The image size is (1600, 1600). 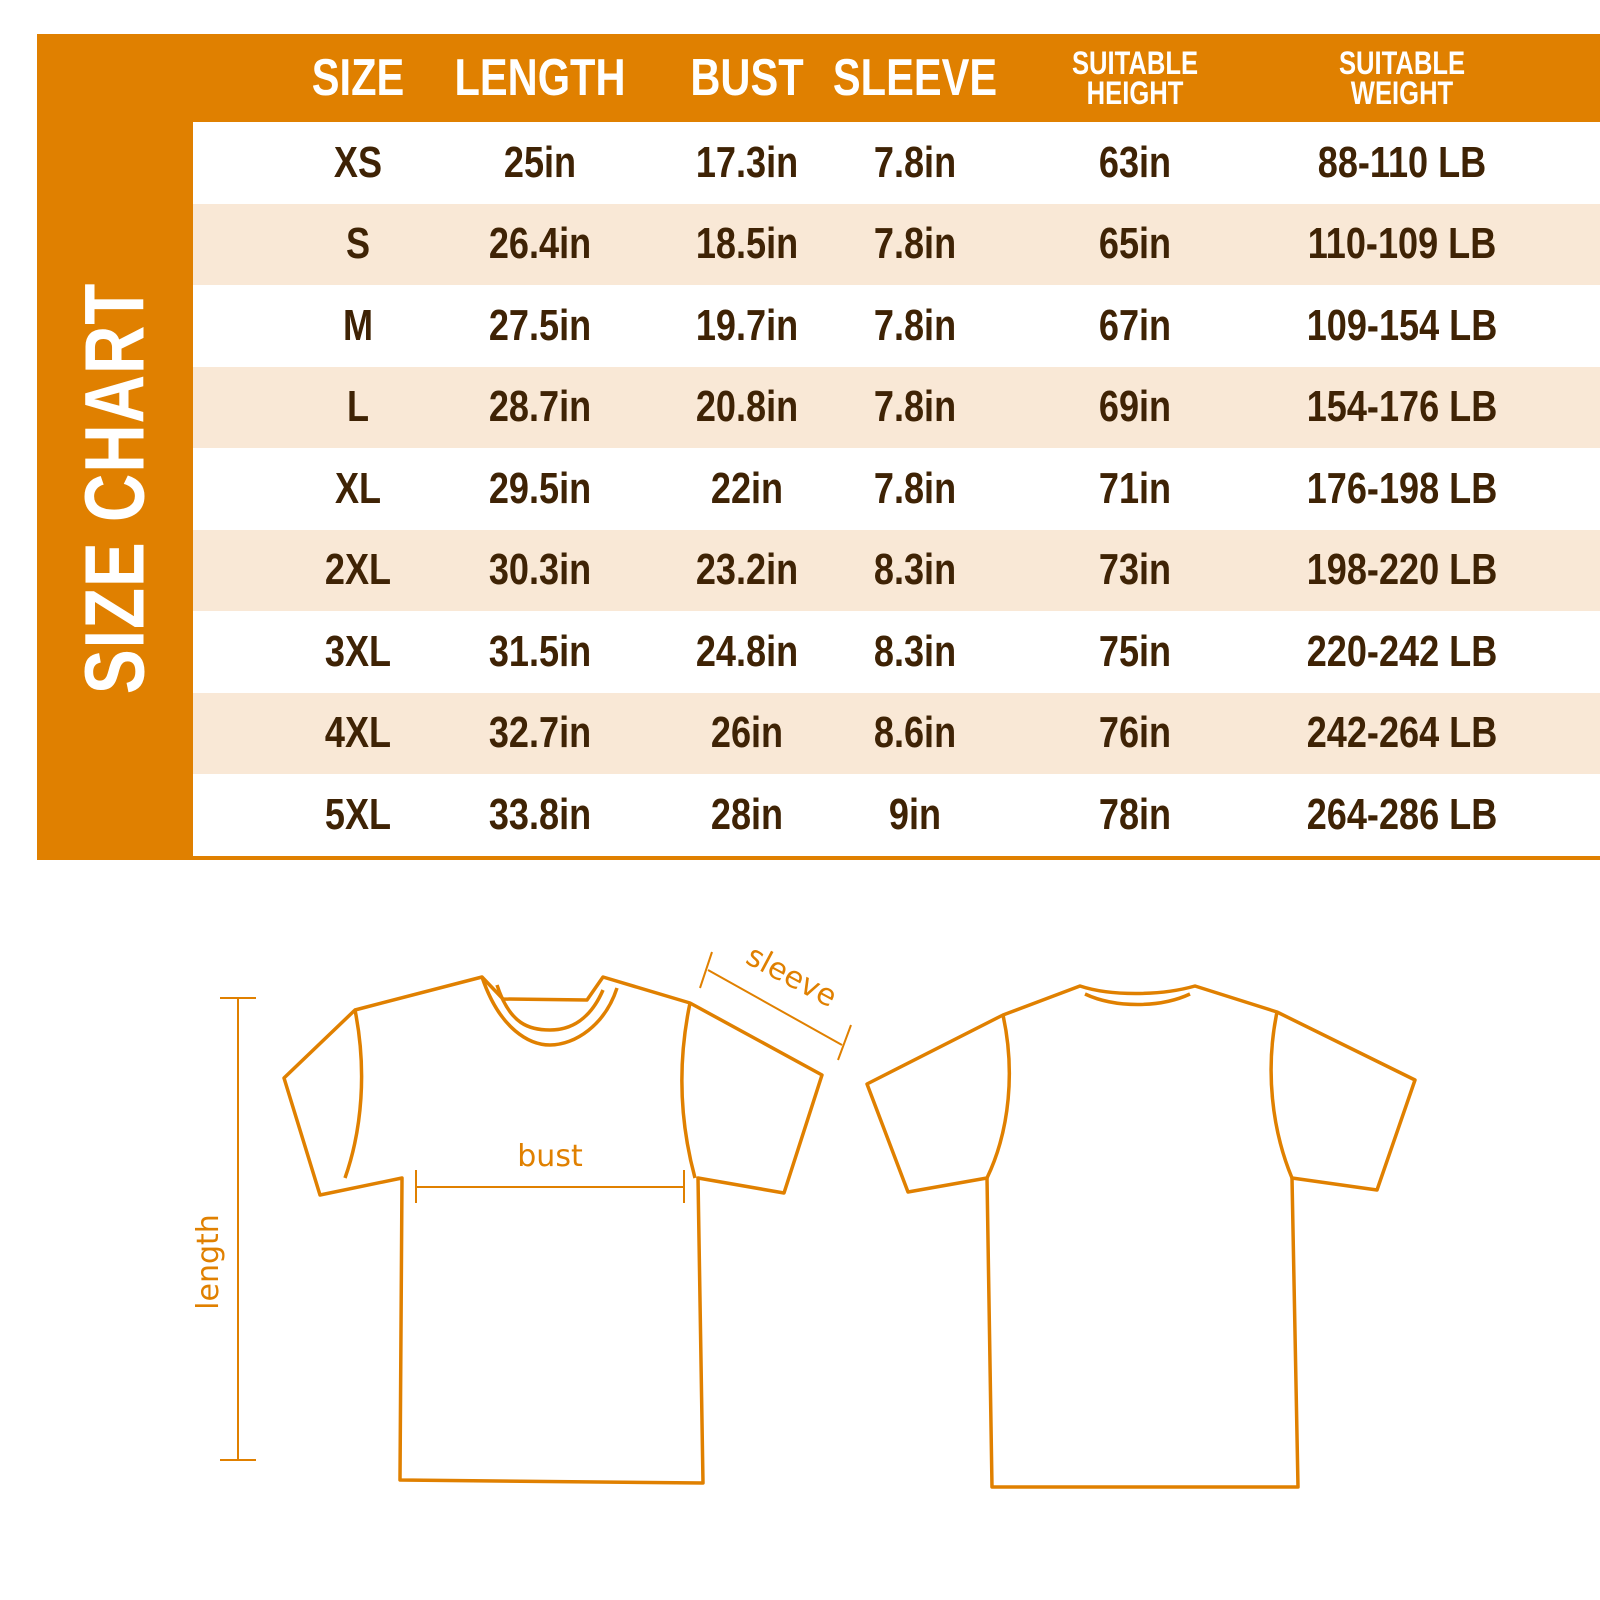 I want to click on cell-weight: 109-154 LB, so click(x=1402, y=326).